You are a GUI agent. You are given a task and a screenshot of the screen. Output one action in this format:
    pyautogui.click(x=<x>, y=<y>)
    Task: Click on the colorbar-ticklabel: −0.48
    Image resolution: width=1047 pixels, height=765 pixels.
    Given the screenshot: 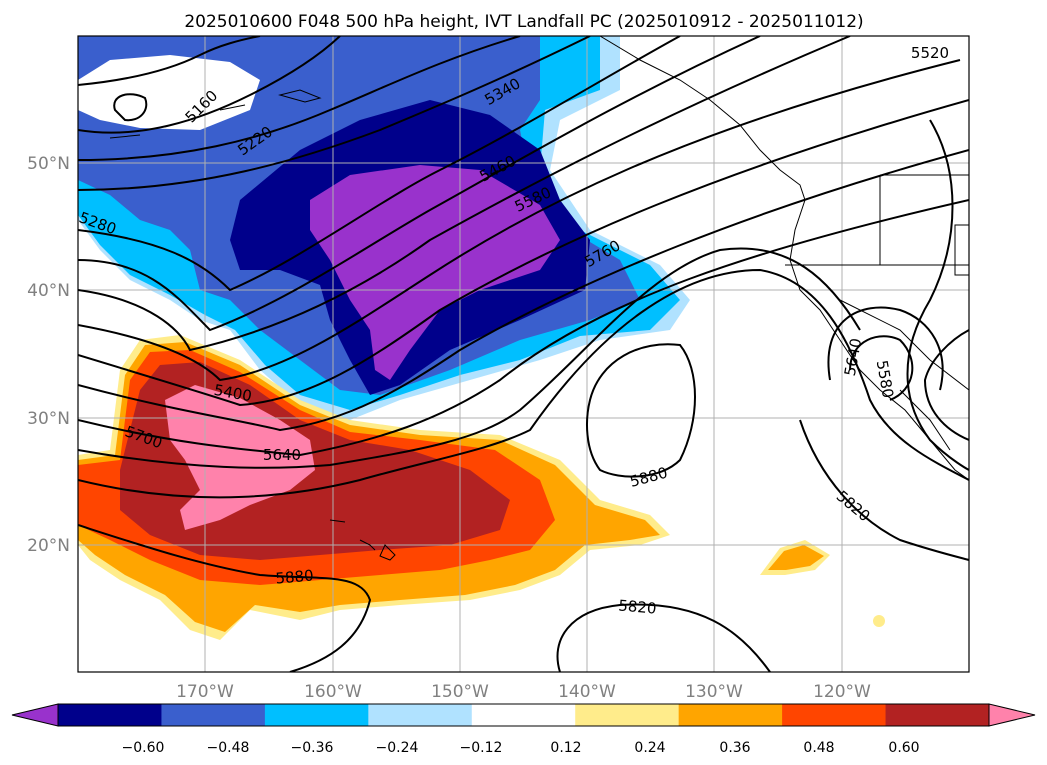 What is the action you would take?
    pyautogui.click(x=228, y=748)
    